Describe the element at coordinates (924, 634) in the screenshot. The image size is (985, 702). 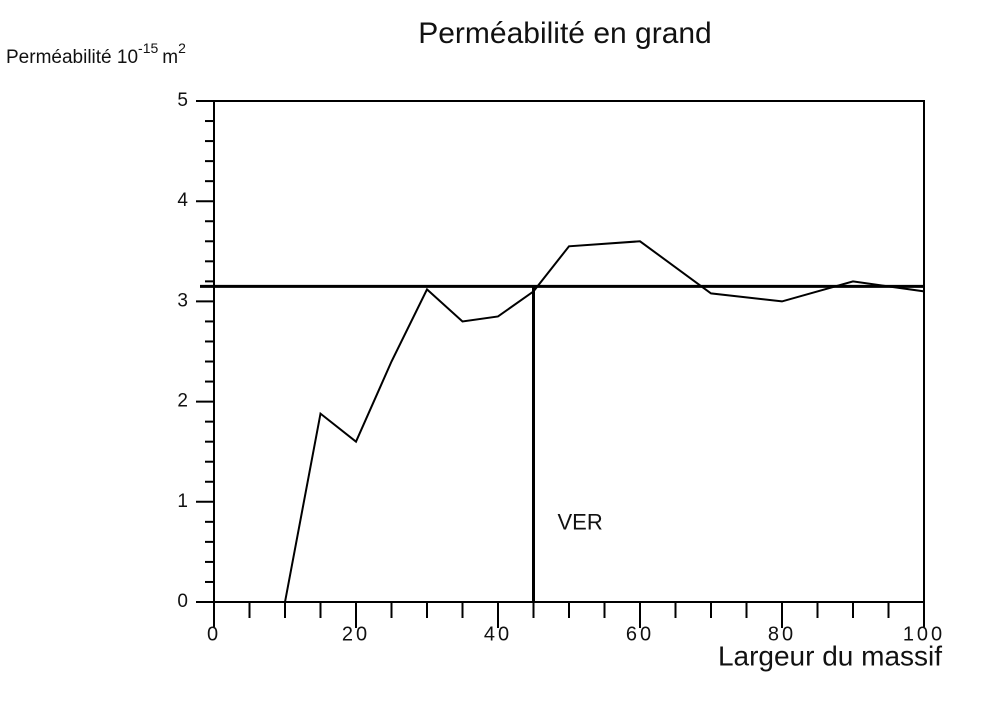
I see `x-tick-label: 100` at that location.